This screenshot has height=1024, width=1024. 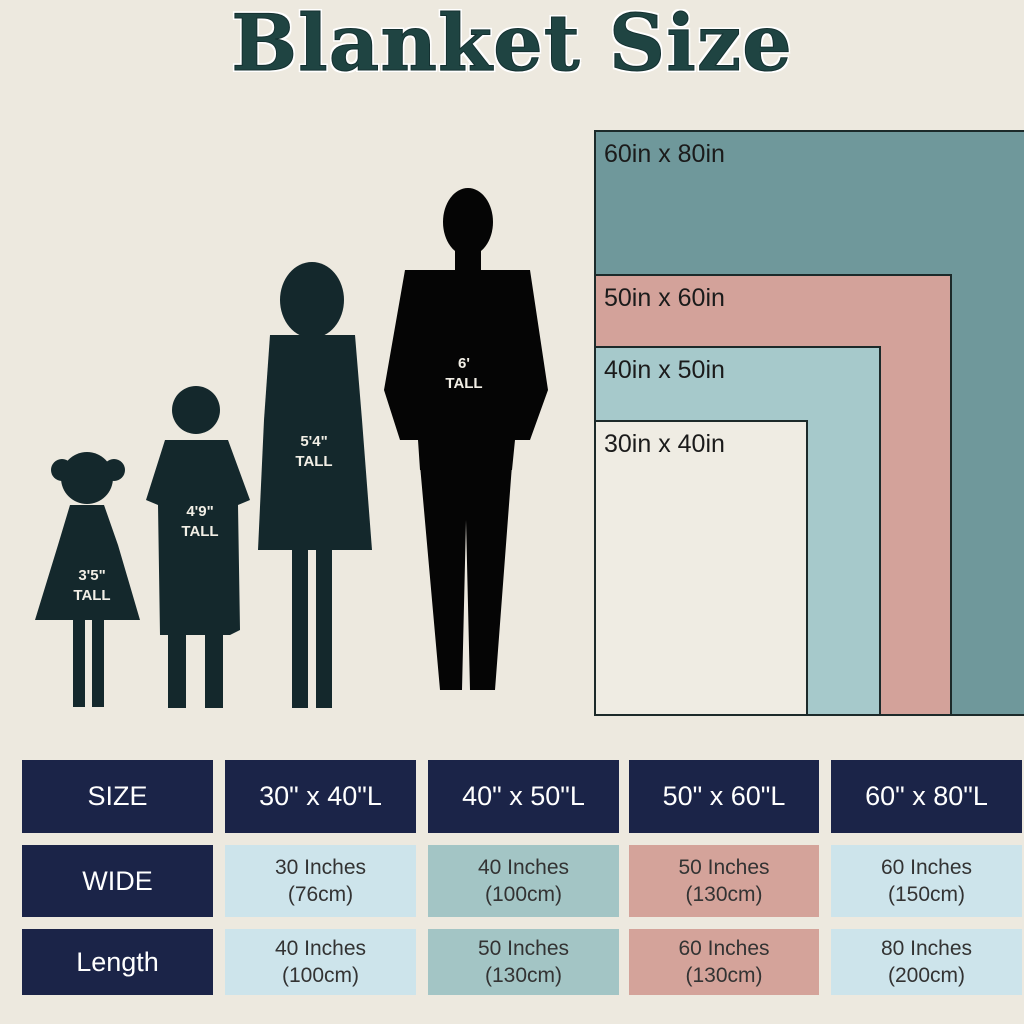 What do you see at coordinates (466, 439) in the screenshot?
I see `man-silhouette` at bounding box center [466, 439].